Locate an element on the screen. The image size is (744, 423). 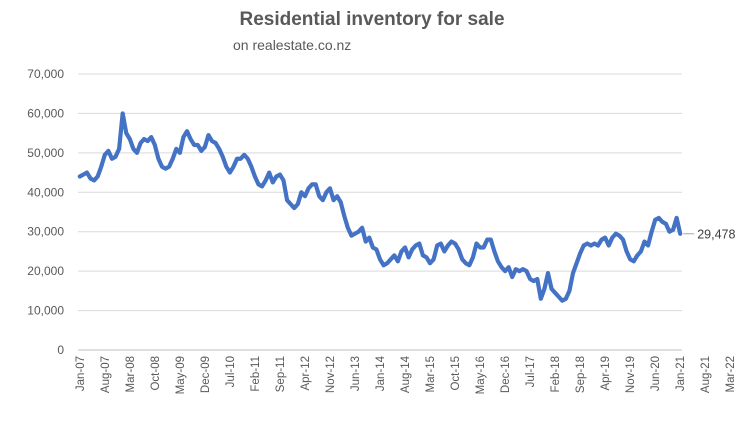
x-tick-label: Dec-16 is located at coordinates (506, 374).